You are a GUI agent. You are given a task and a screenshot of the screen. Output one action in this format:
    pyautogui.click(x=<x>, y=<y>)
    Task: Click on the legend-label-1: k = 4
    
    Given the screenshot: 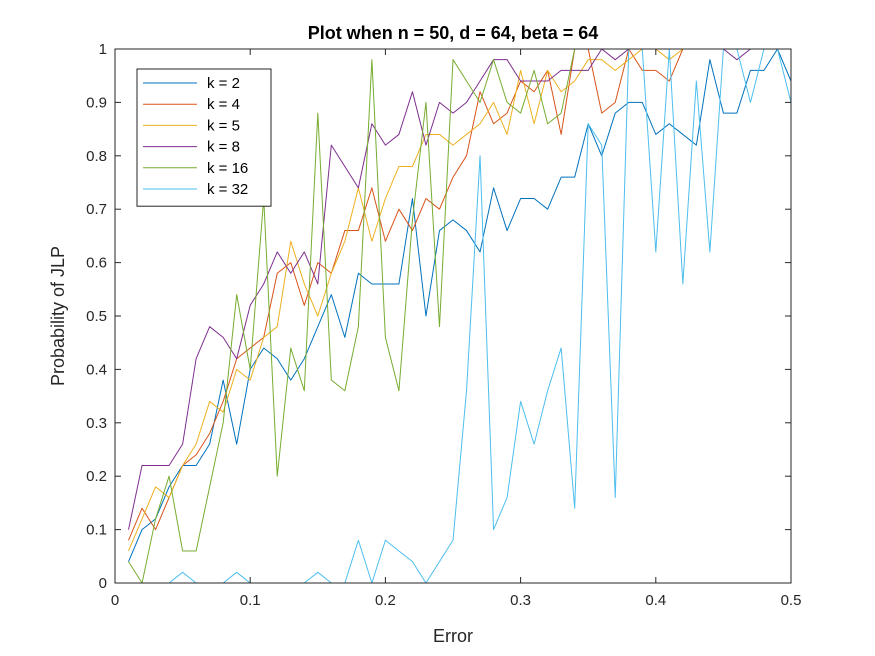 What is the action you would take?
    pyautogui.click(x=223, y=104)
    